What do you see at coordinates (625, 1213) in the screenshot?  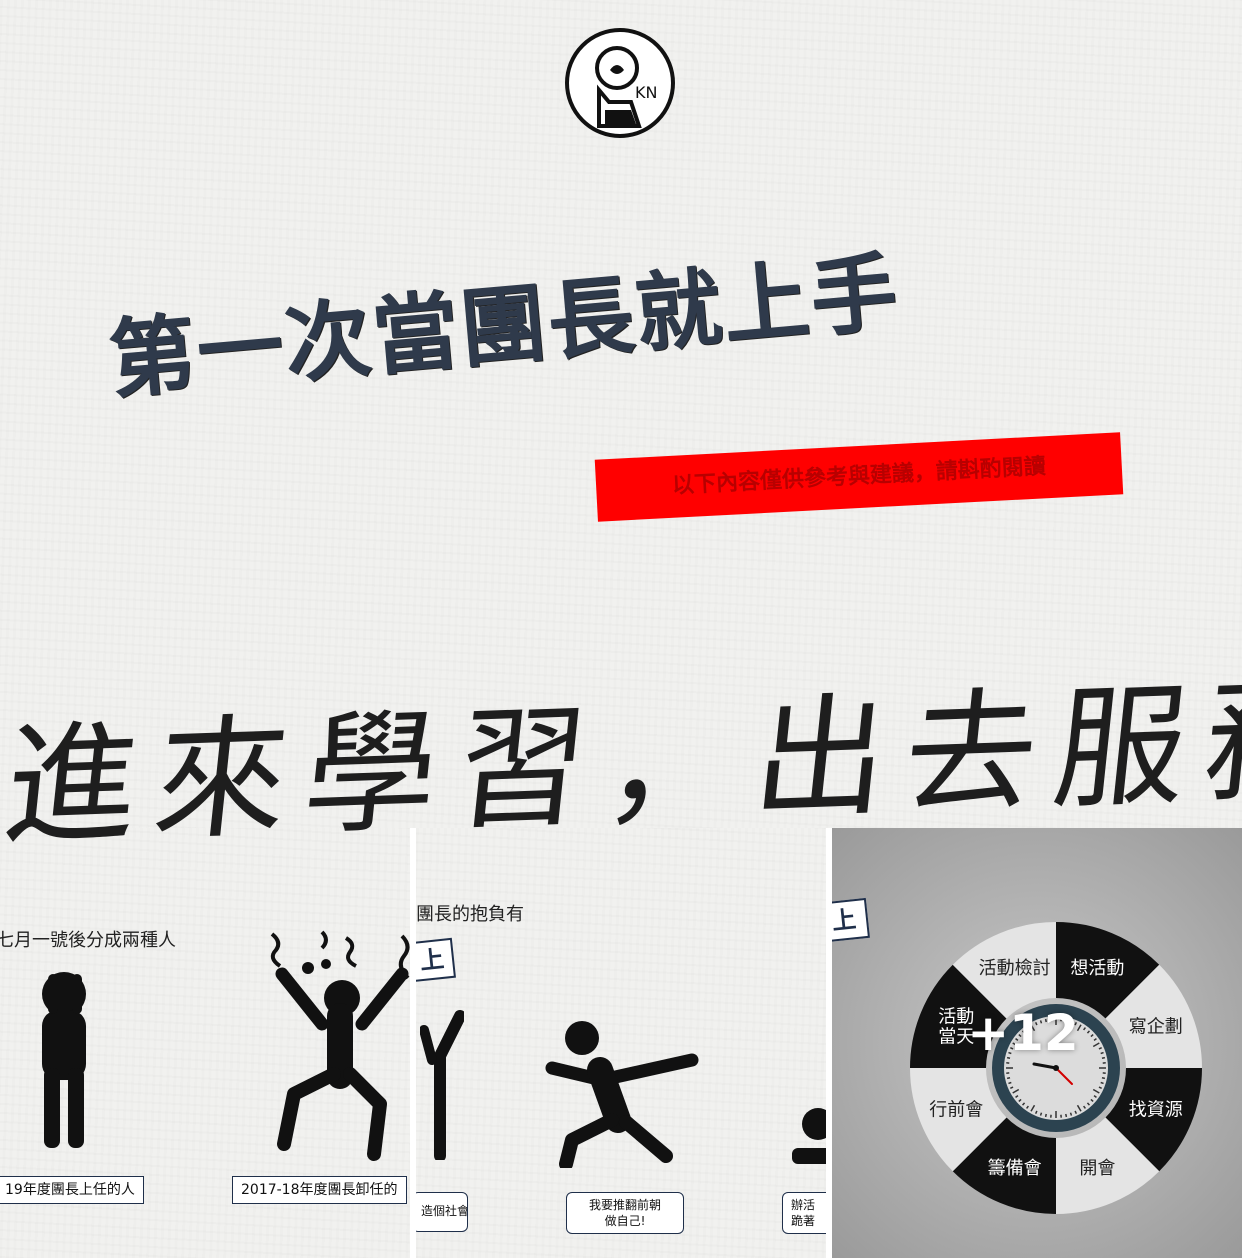 I see `speech-bubble: 我要推翻前朝 做自己!` at bounding box center [625, 1213].